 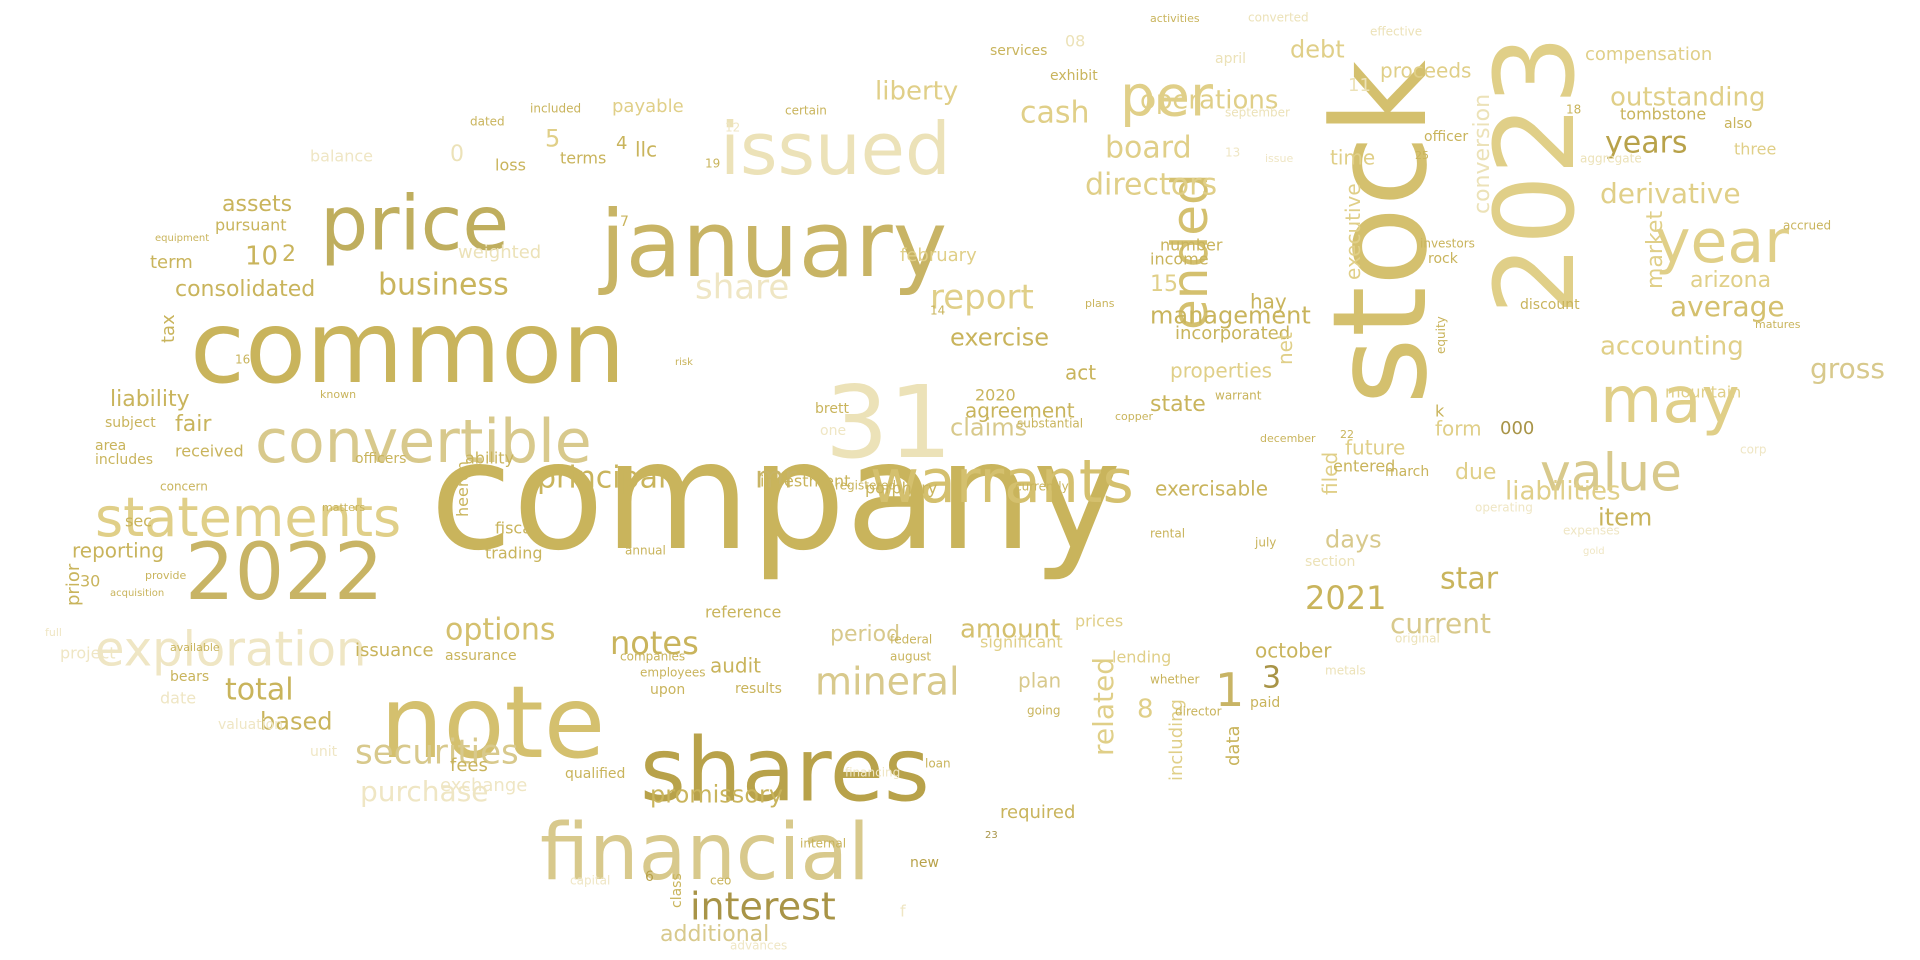 What do you see at coordinates (736, 665) in the screenshot?
I see `word-audit: audit` at bounding box center [736, 665].